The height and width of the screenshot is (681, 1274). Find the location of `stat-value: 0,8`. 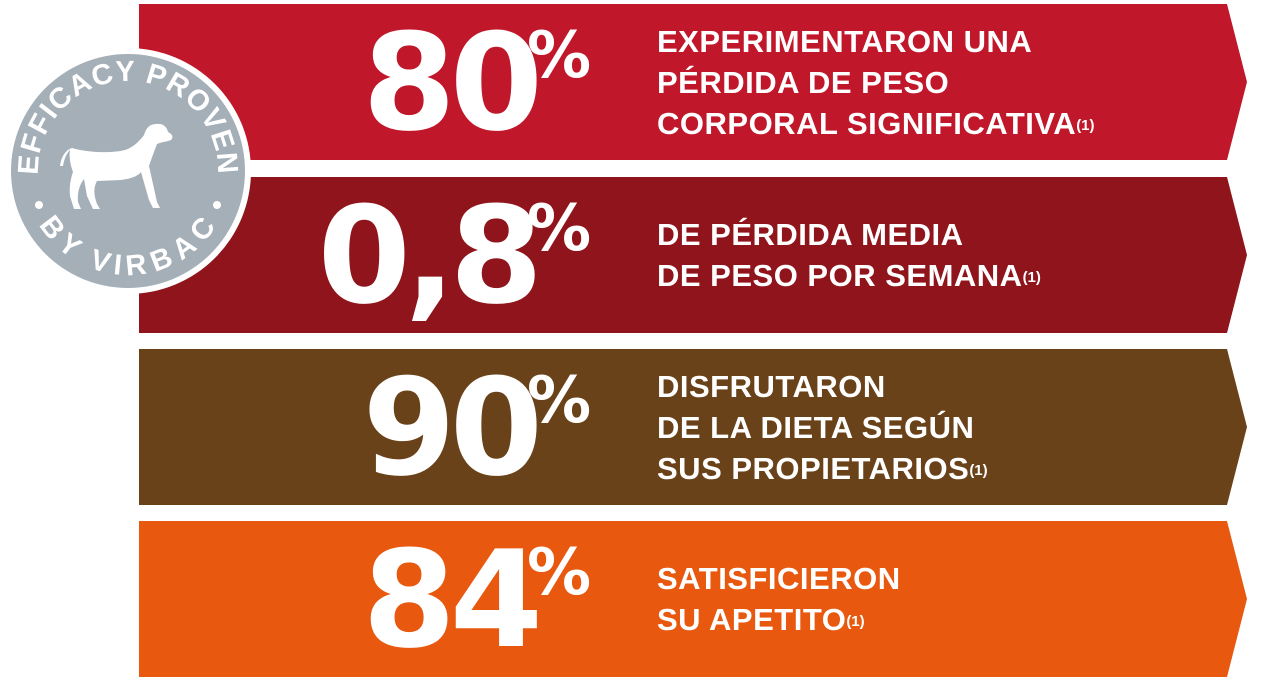

stat-value: 0,8 is located at coordinates (430, 256).